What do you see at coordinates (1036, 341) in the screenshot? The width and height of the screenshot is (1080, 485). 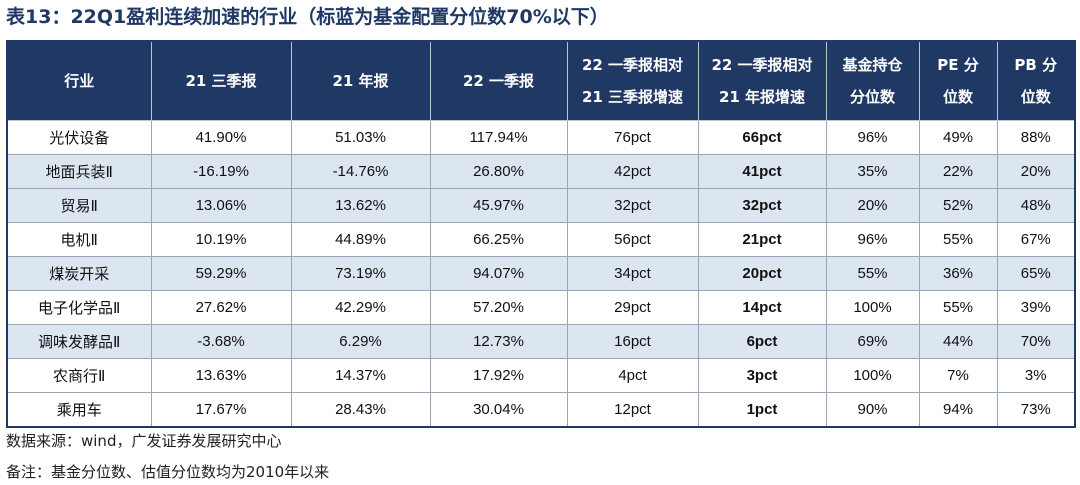 I see `value-cell: 70%` at bounding box center [1036, 341].